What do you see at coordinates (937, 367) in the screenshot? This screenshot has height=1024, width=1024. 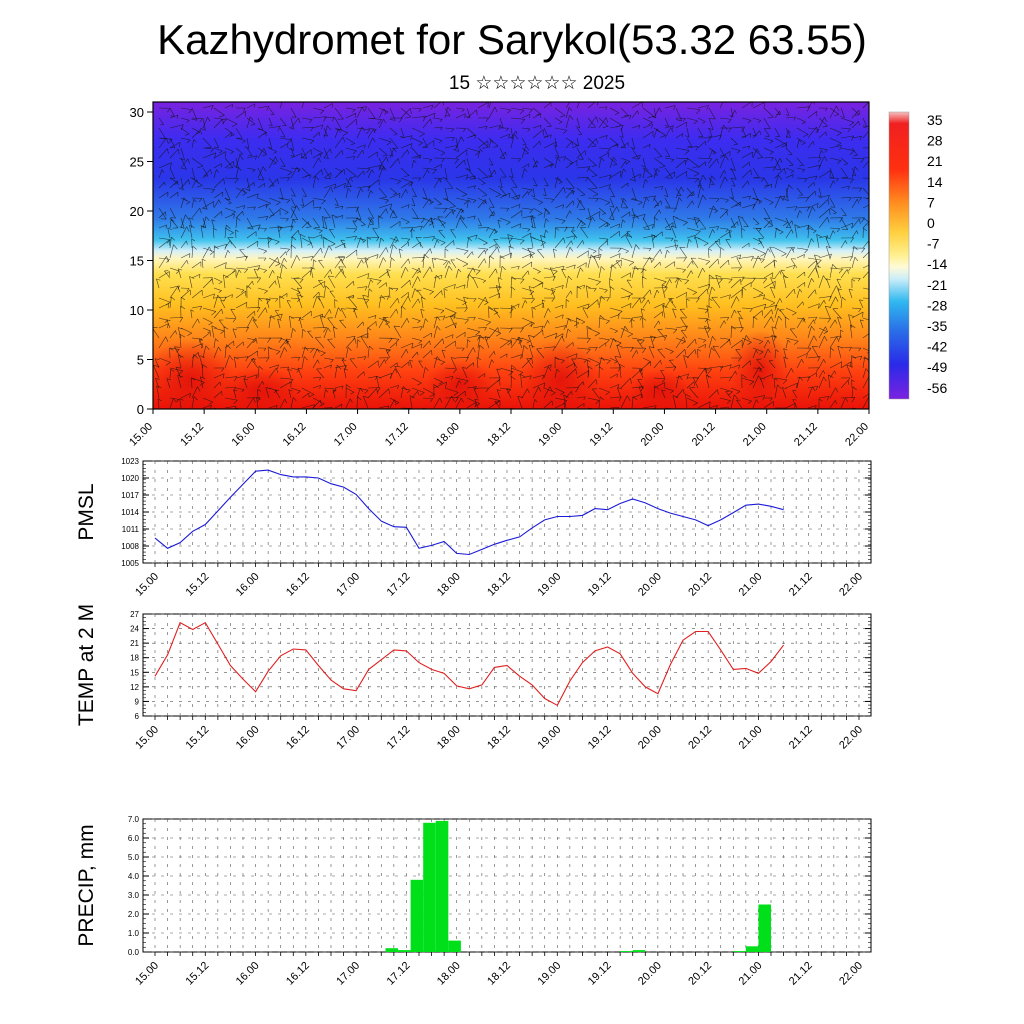 I see `colorbar-label: -49` at bounding box center [937, 367].